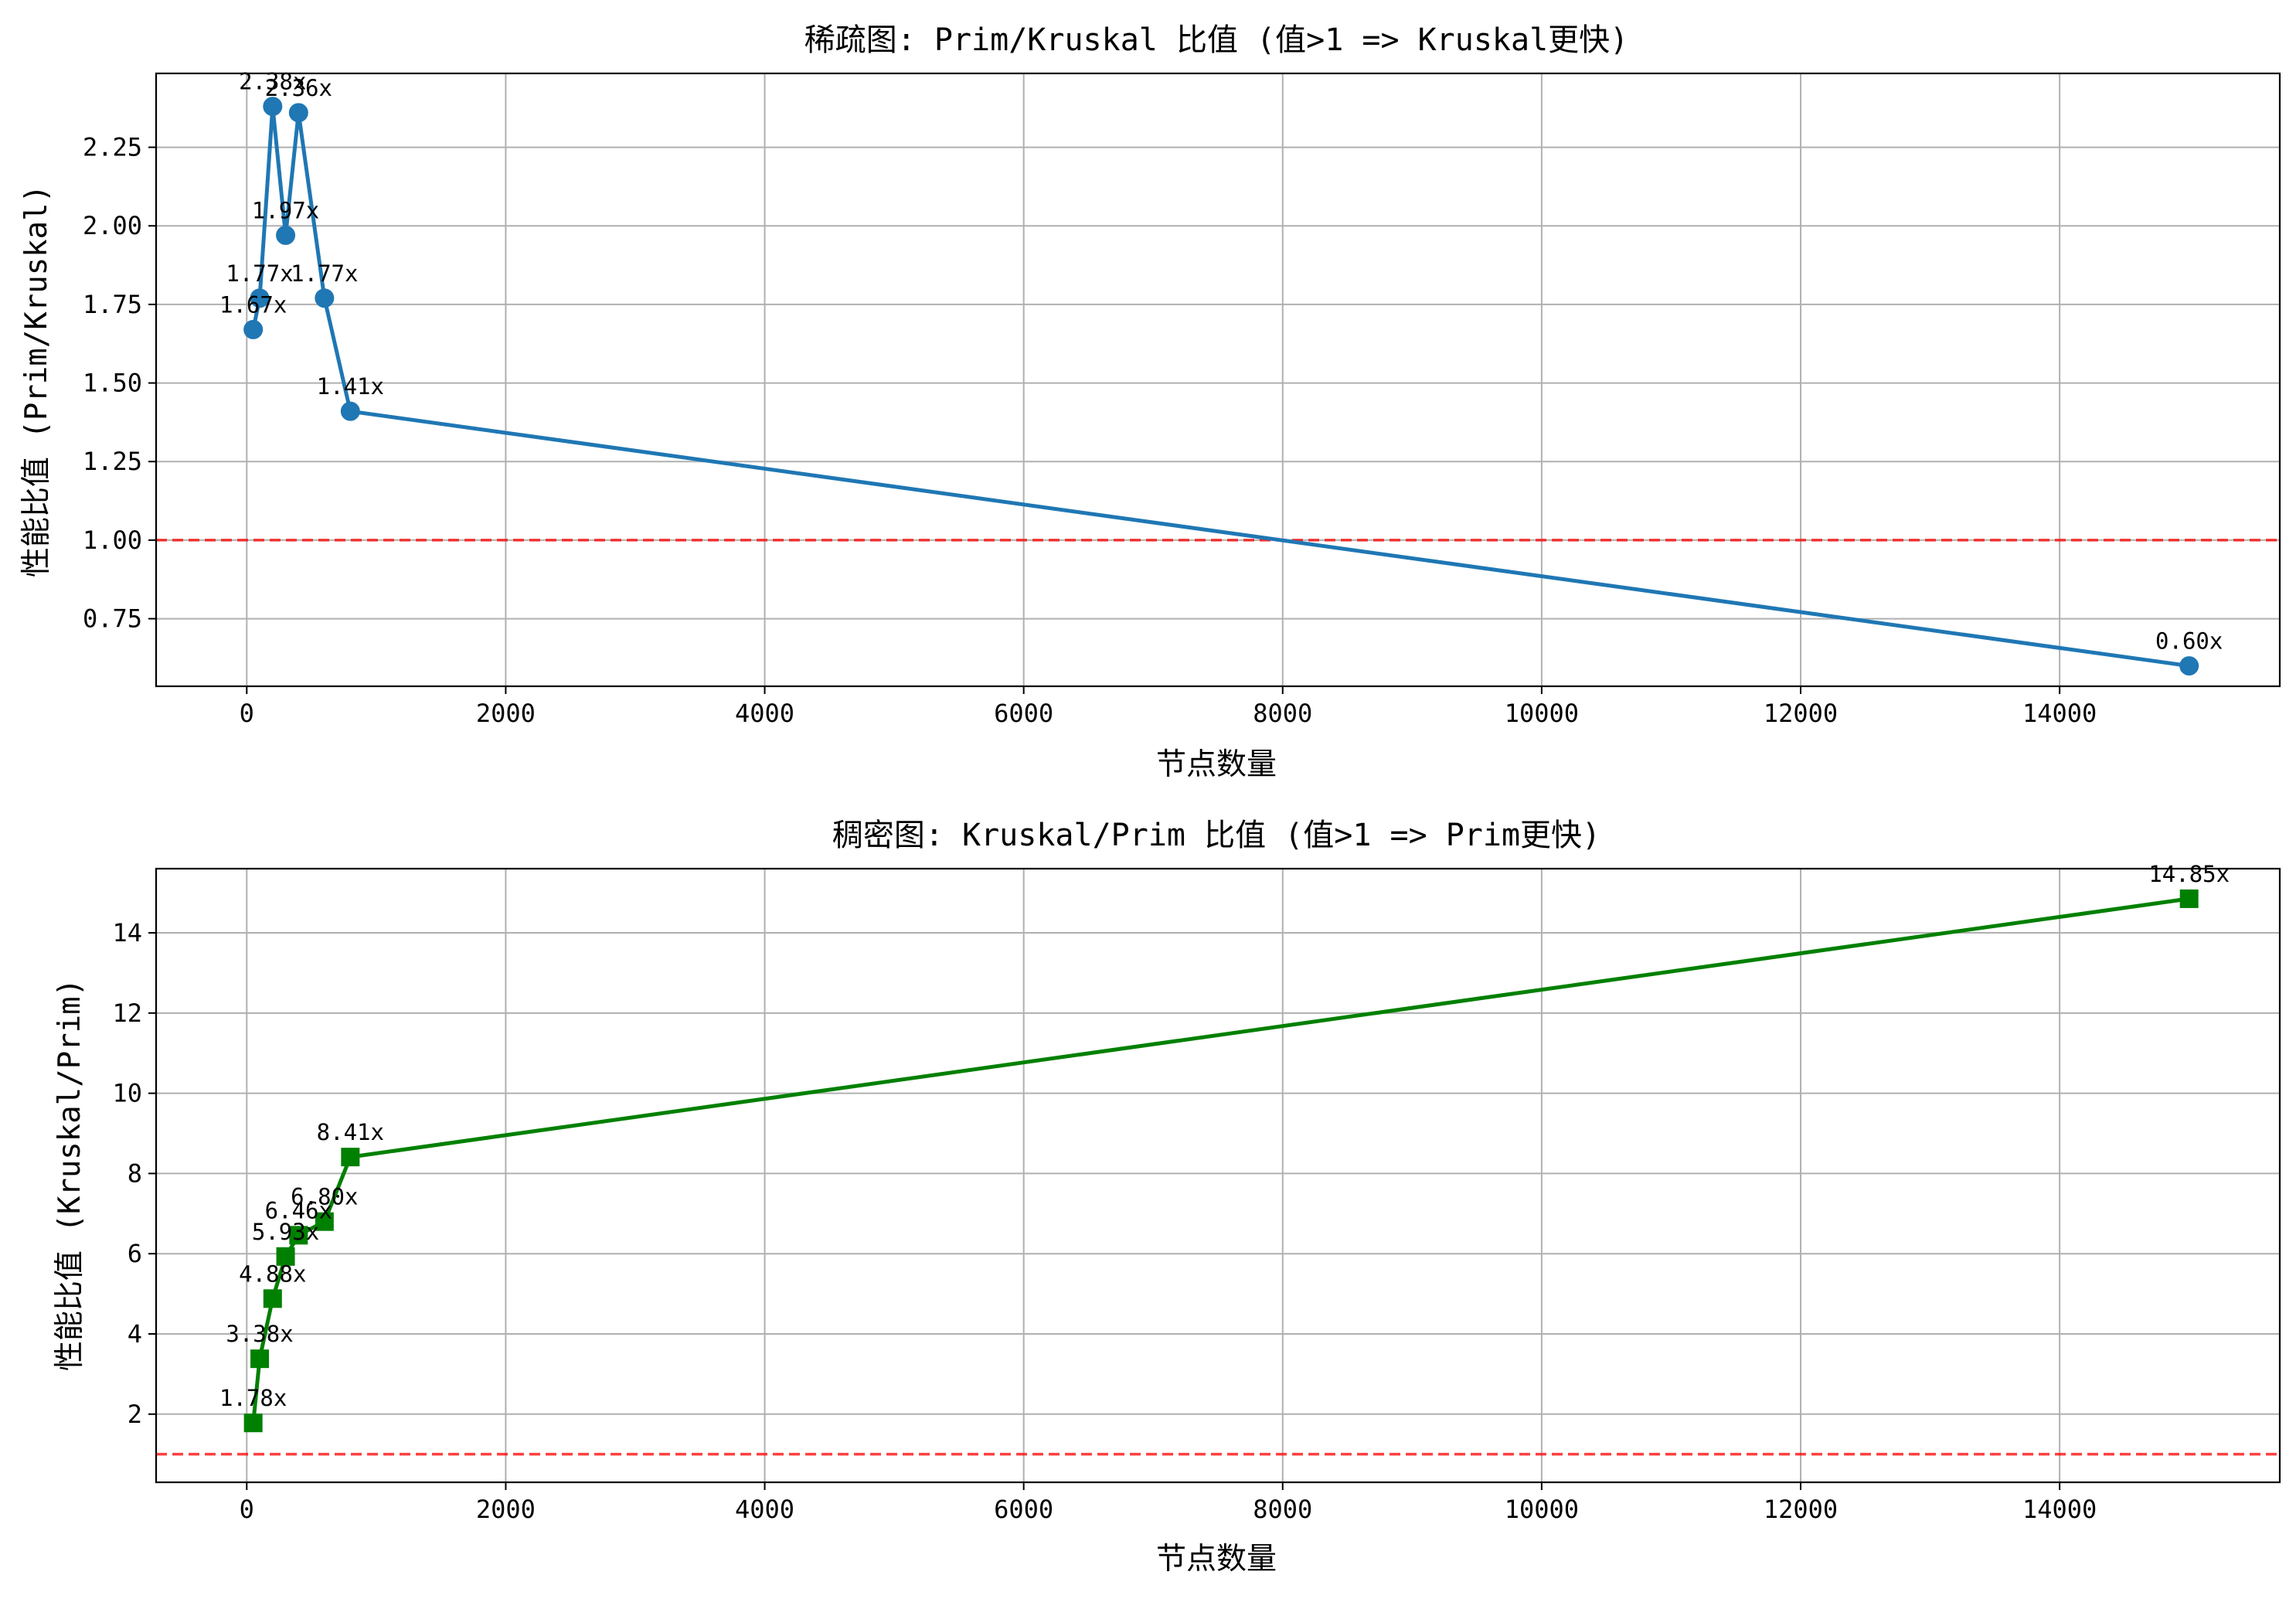  Describe the element at coordinates (286, 210) in the screenshot. I see `data-label: 1.97x` at that location.